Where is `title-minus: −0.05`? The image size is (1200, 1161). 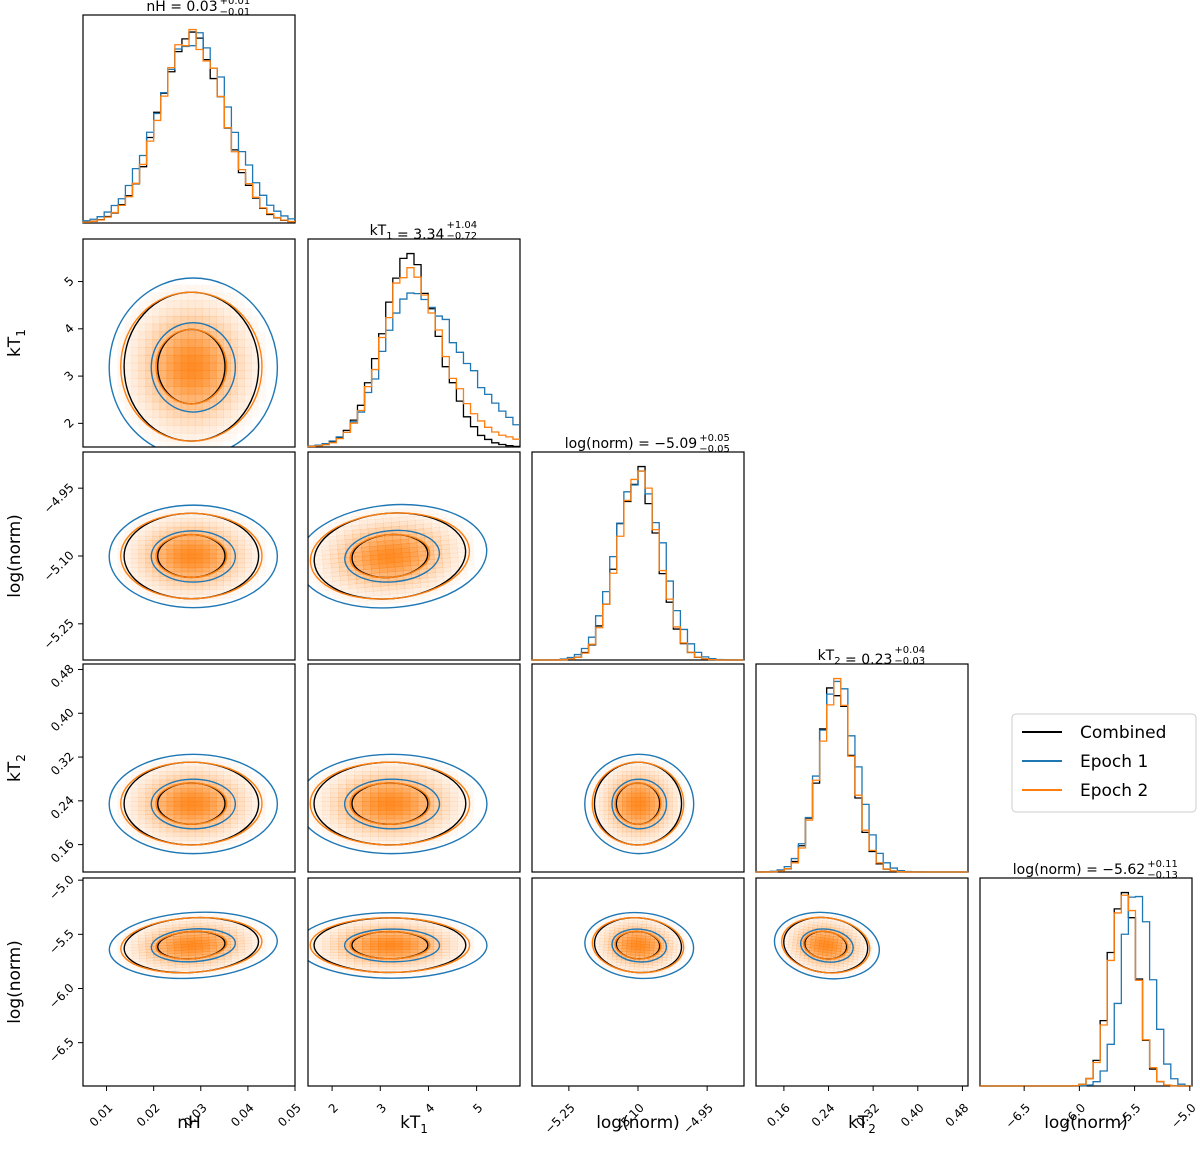
title-minus: −0.05 is located at coordinates (714, 449).